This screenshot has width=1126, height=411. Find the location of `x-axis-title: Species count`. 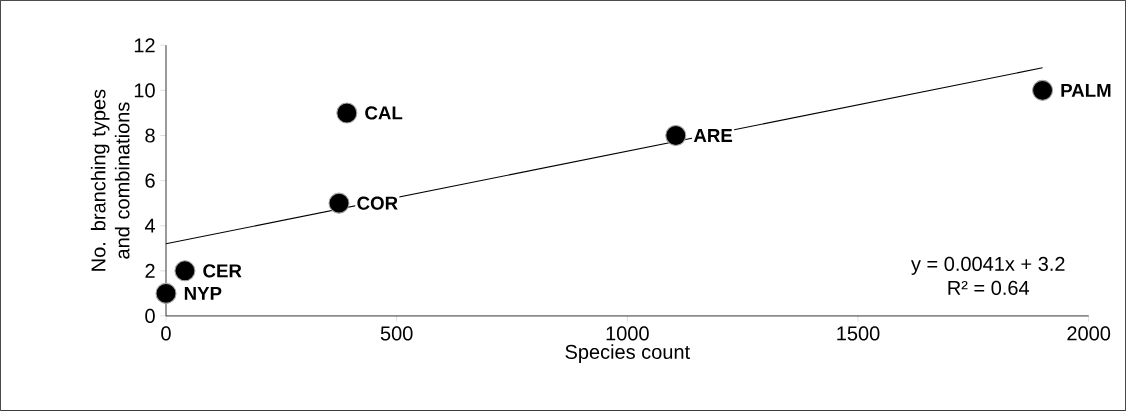

x-axis-title: Species count is located at coordinates (627, 353).